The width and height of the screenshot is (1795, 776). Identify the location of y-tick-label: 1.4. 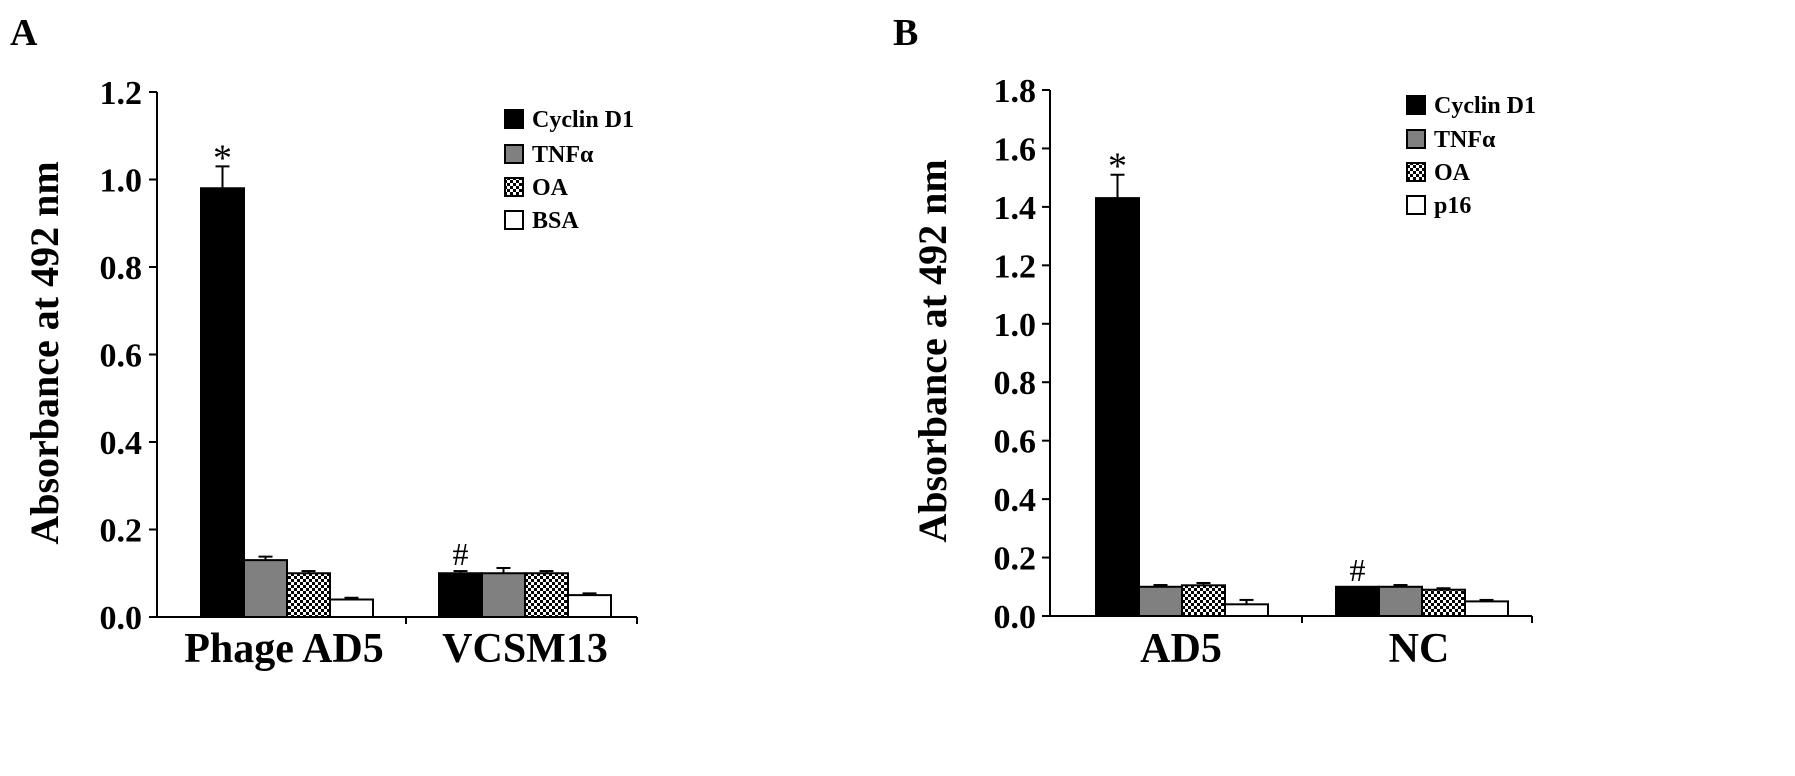
(1015, 208).